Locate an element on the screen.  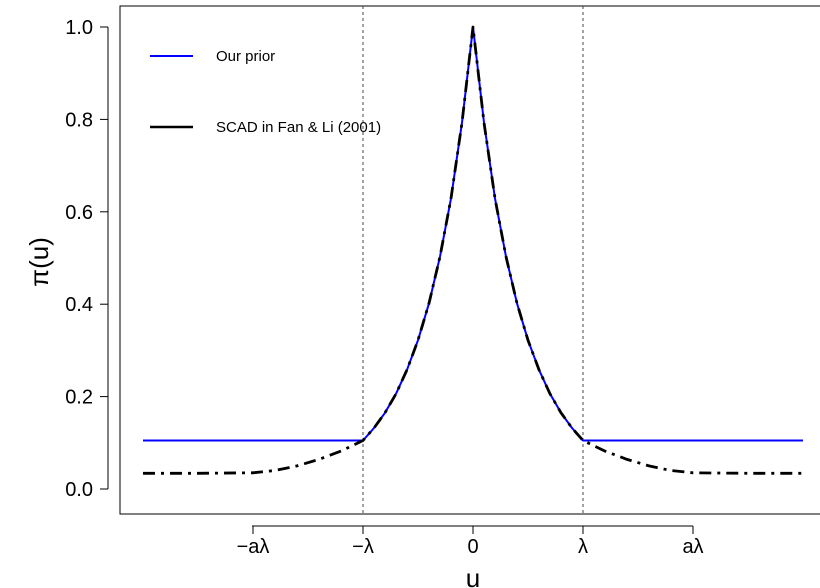
x-tick-label-1: −λ is located at coordinates (363, 547).